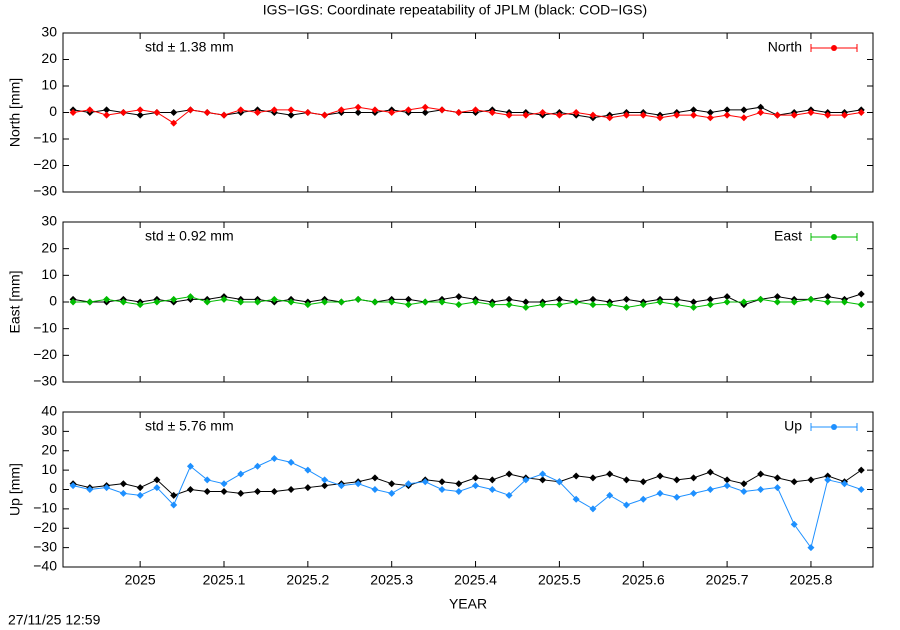 The width and height of the screenshot is (900, 630). What do you see at coordinates (189, 426) in the screenshot?
I see `annotation: std ± 5.76 mm` at bounding box center [189, 426].